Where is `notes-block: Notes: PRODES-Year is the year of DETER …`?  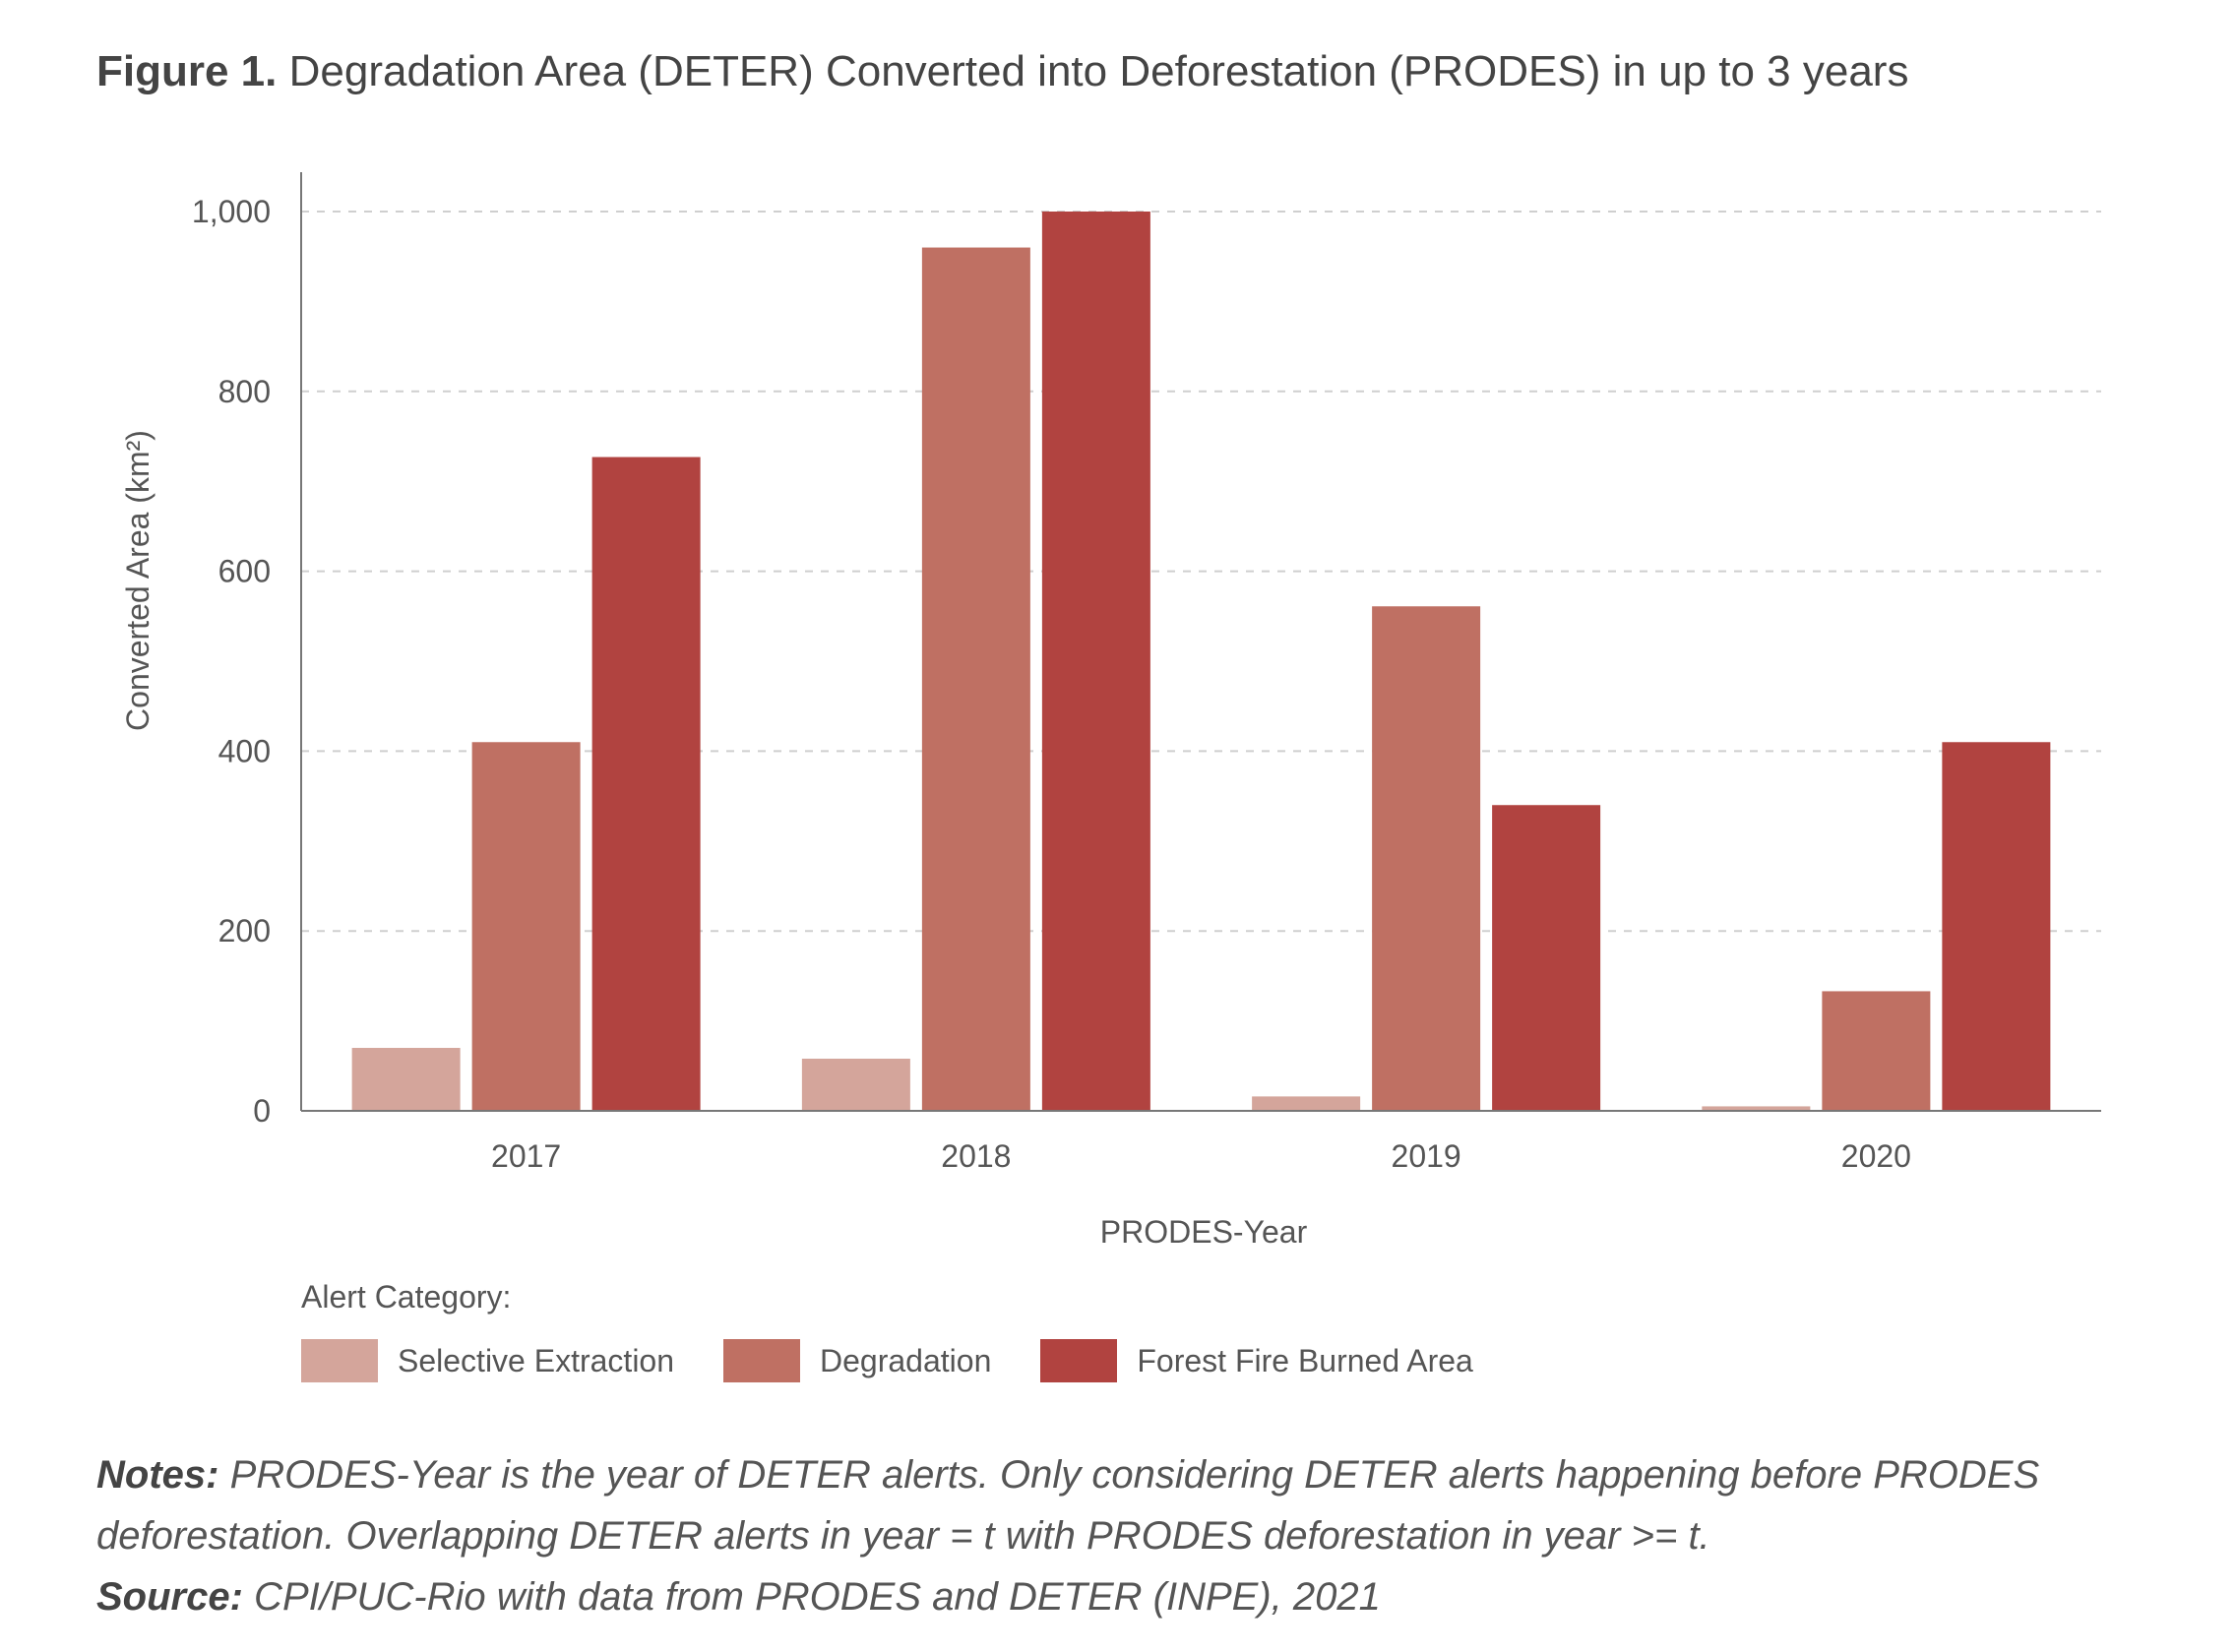
notes-block: Notes: PRODES-Year is the year of DETER … is located at coordinates (1129, 1535).